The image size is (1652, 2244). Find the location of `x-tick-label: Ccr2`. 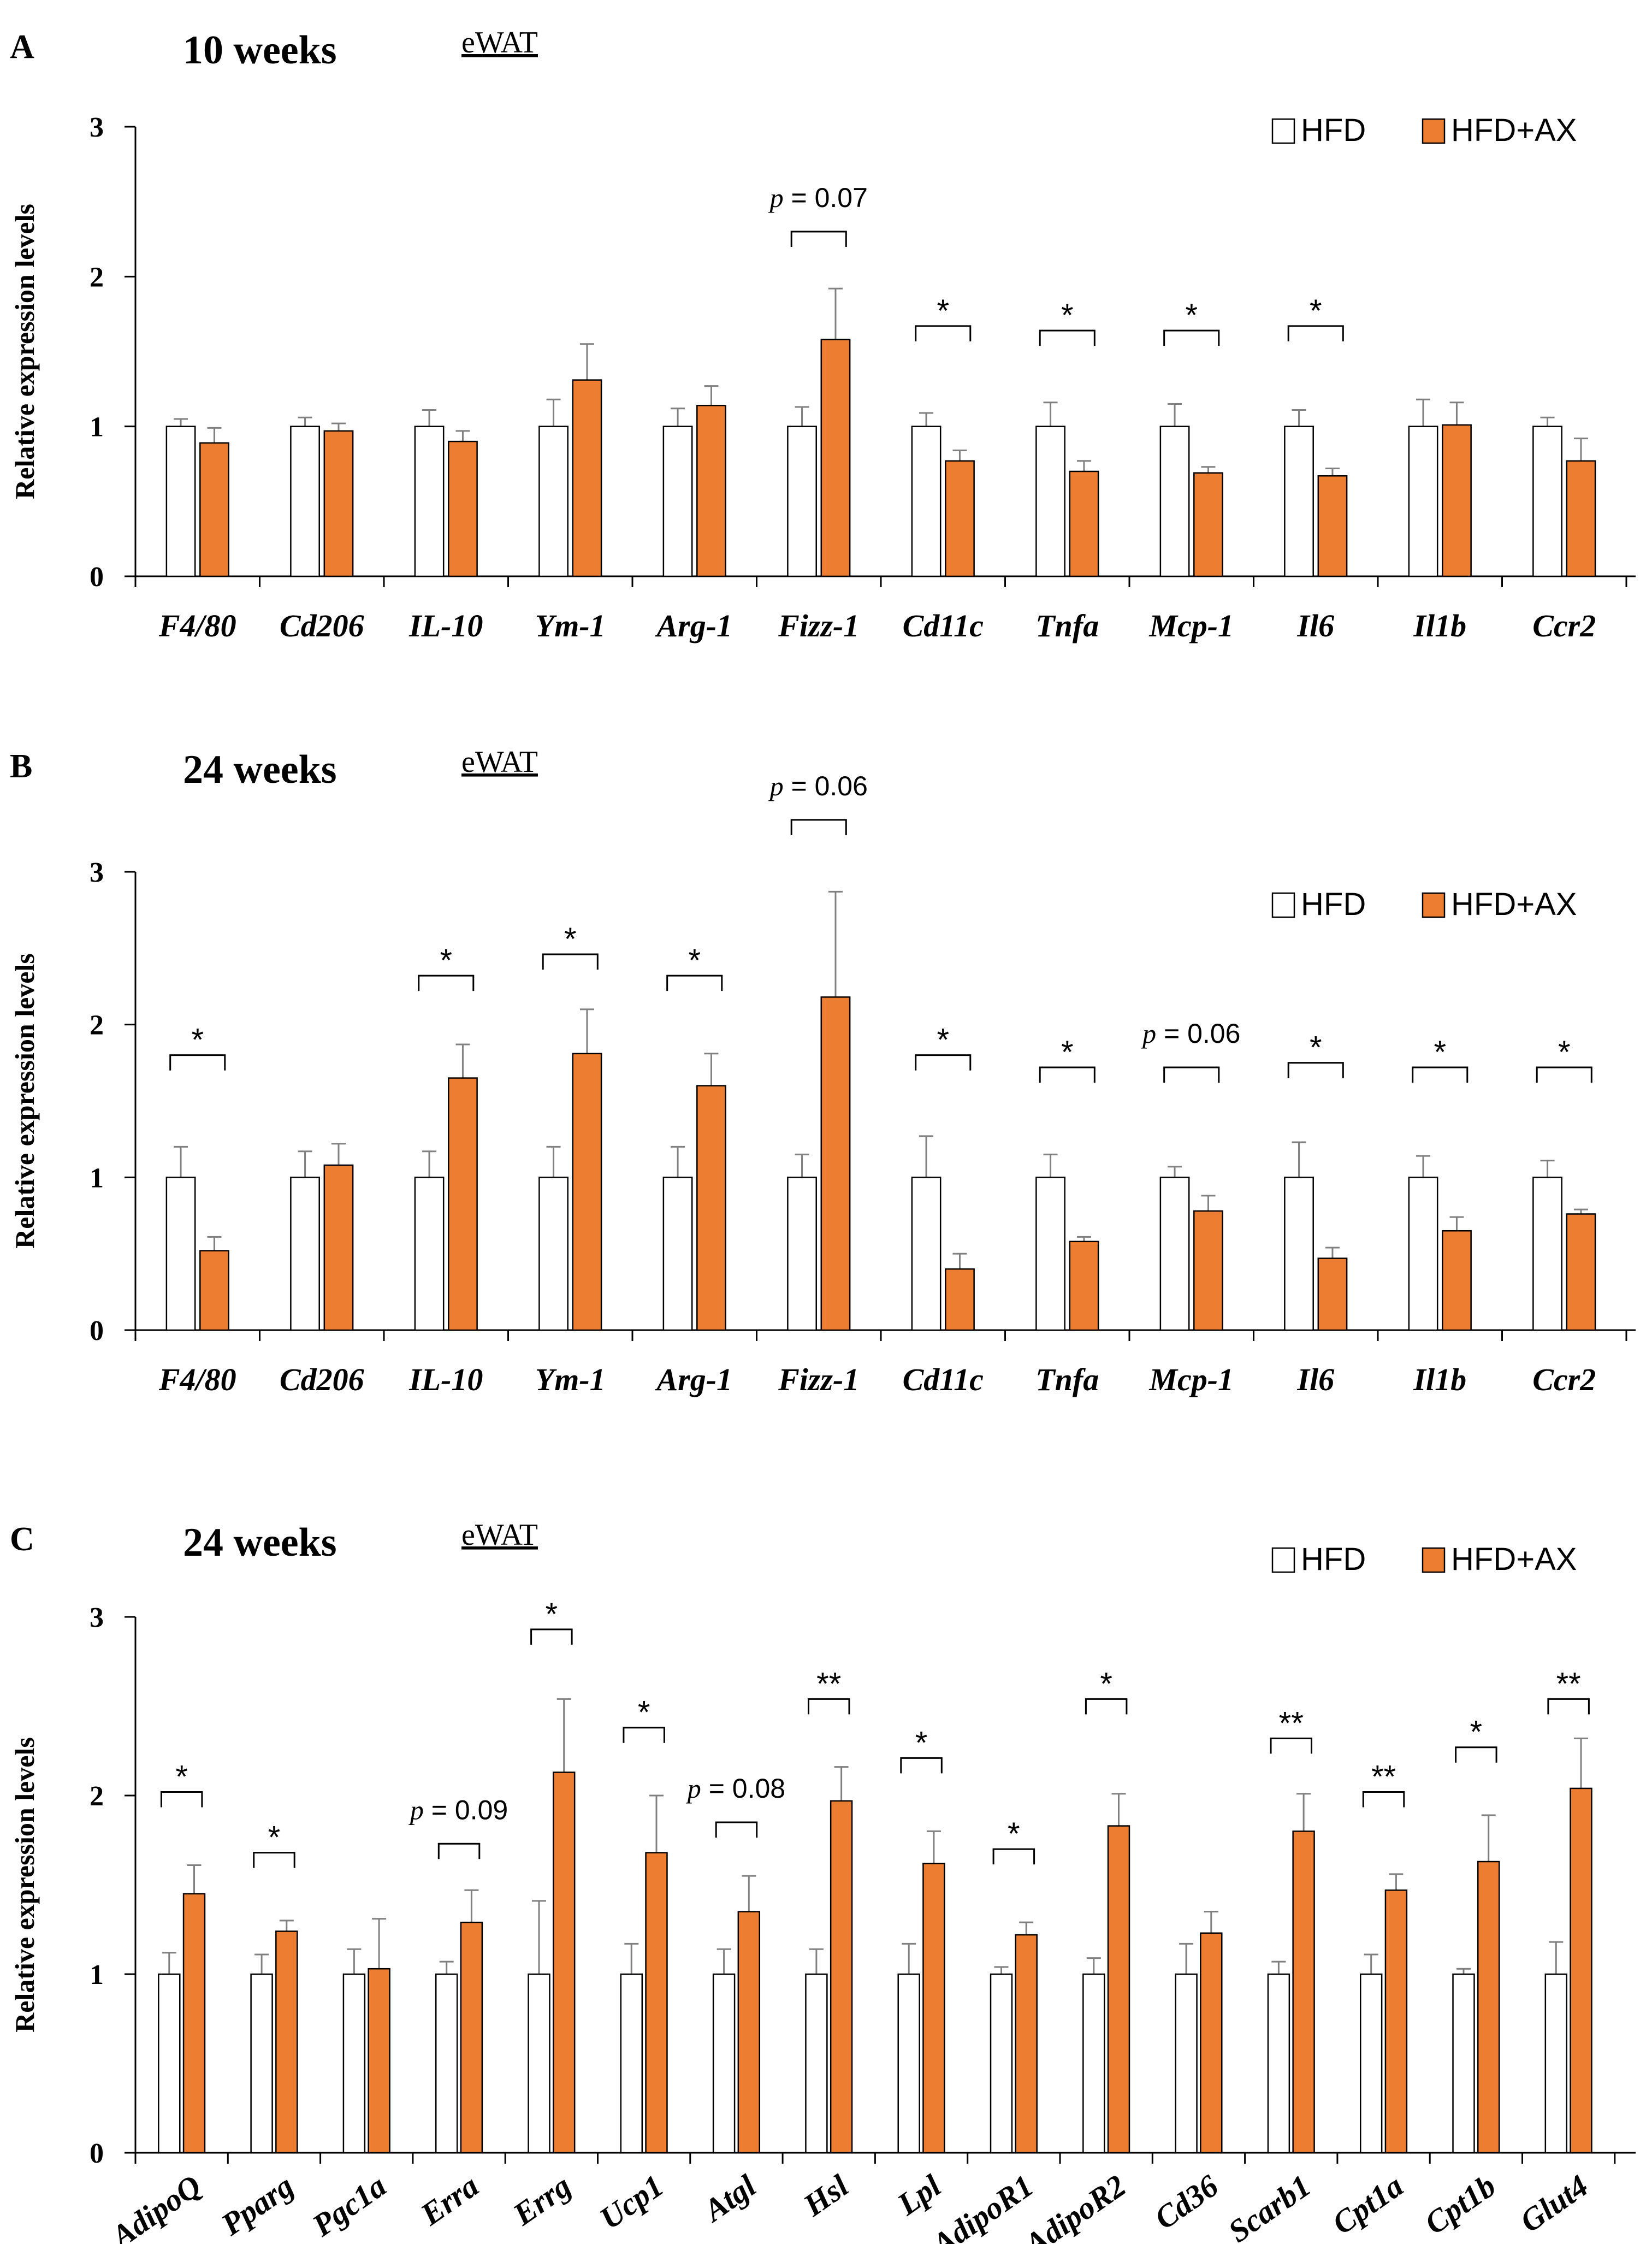

x-tick-label: Ccr2 is located at coordinates (1564, 625).